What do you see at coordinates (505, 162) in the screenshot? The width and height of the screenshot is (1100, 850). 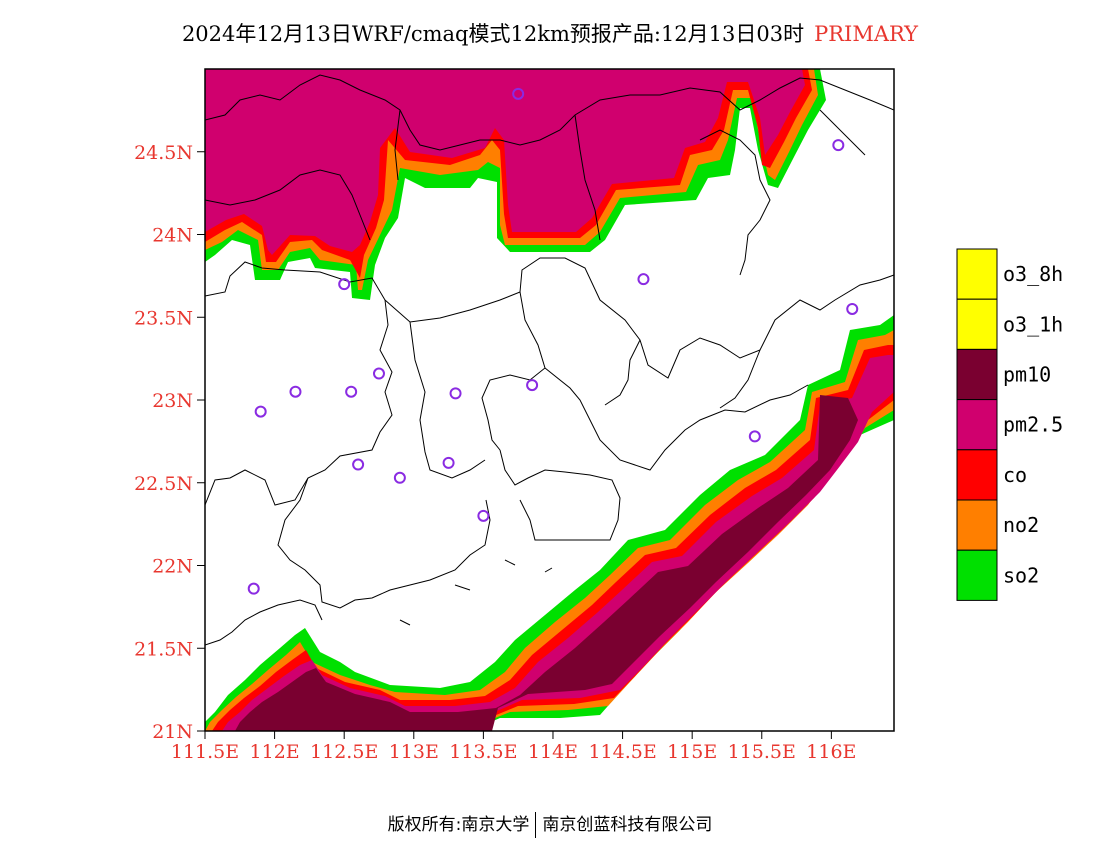 I see `north-pm25` at bounding box center [505, 162].